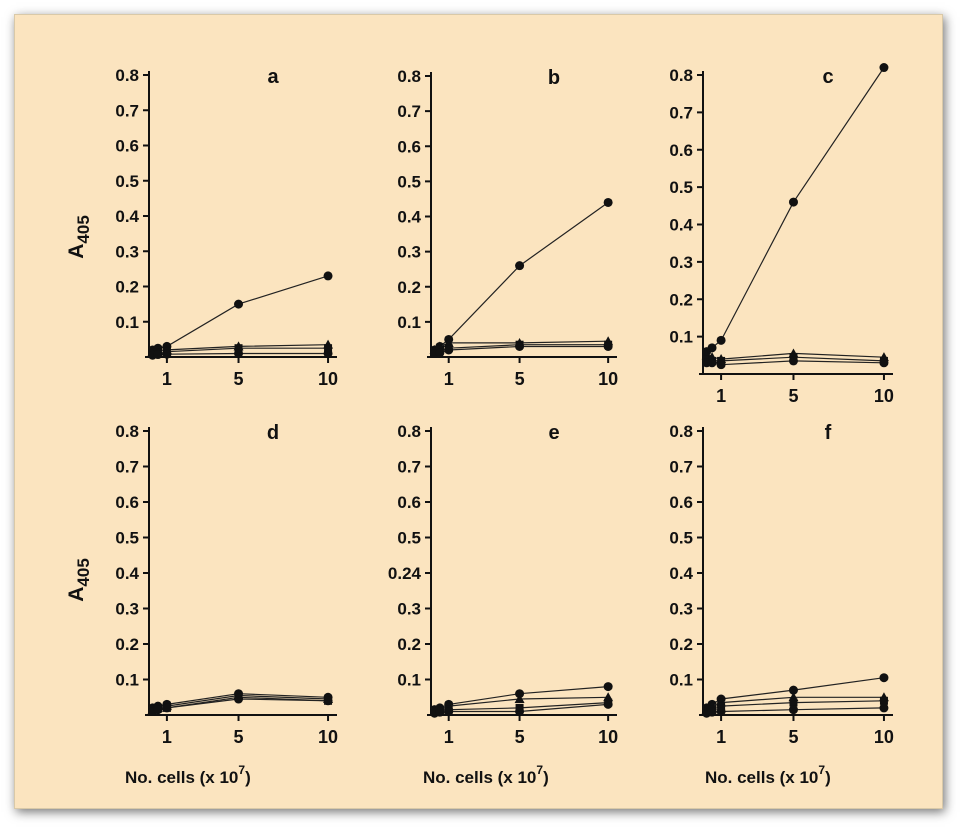  I want to click on panel-f: 0.1 0.2 0.3 0.4 0.5 0.6 0.7 0.8 1 5 10 f, so click(781, 584).